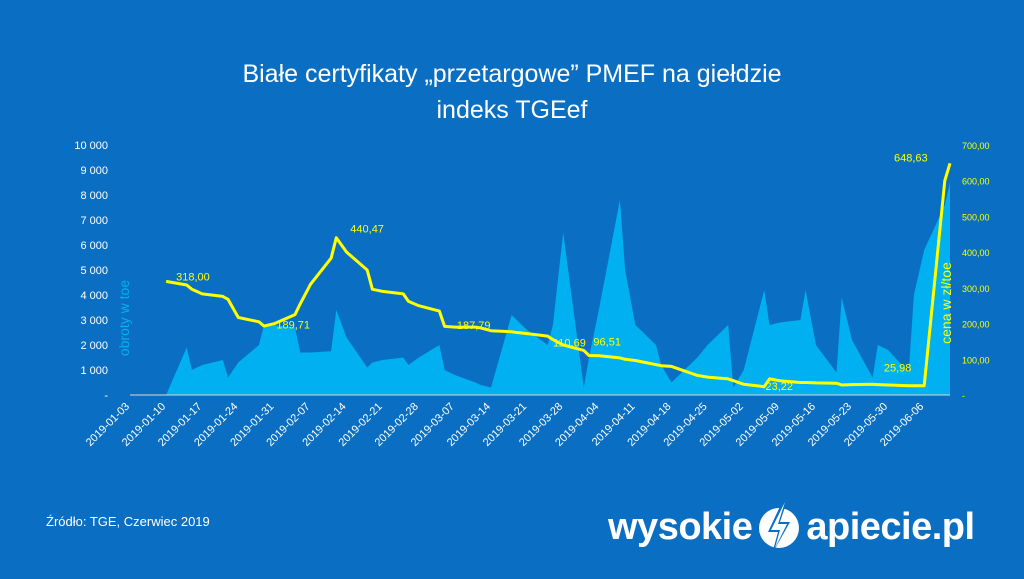 This screenshot has width=1024, height=579. Describe the element at coordinates (124, 318) in the screenshot. I see `y-left-axis-title: obroty w toe` at that location.